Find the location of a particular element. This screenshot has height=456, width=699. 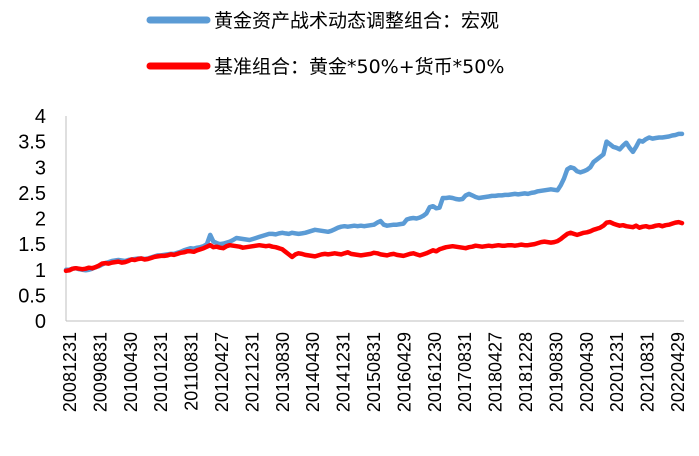

x-tick-label: 20150831 is located at coordinates (374, 372).